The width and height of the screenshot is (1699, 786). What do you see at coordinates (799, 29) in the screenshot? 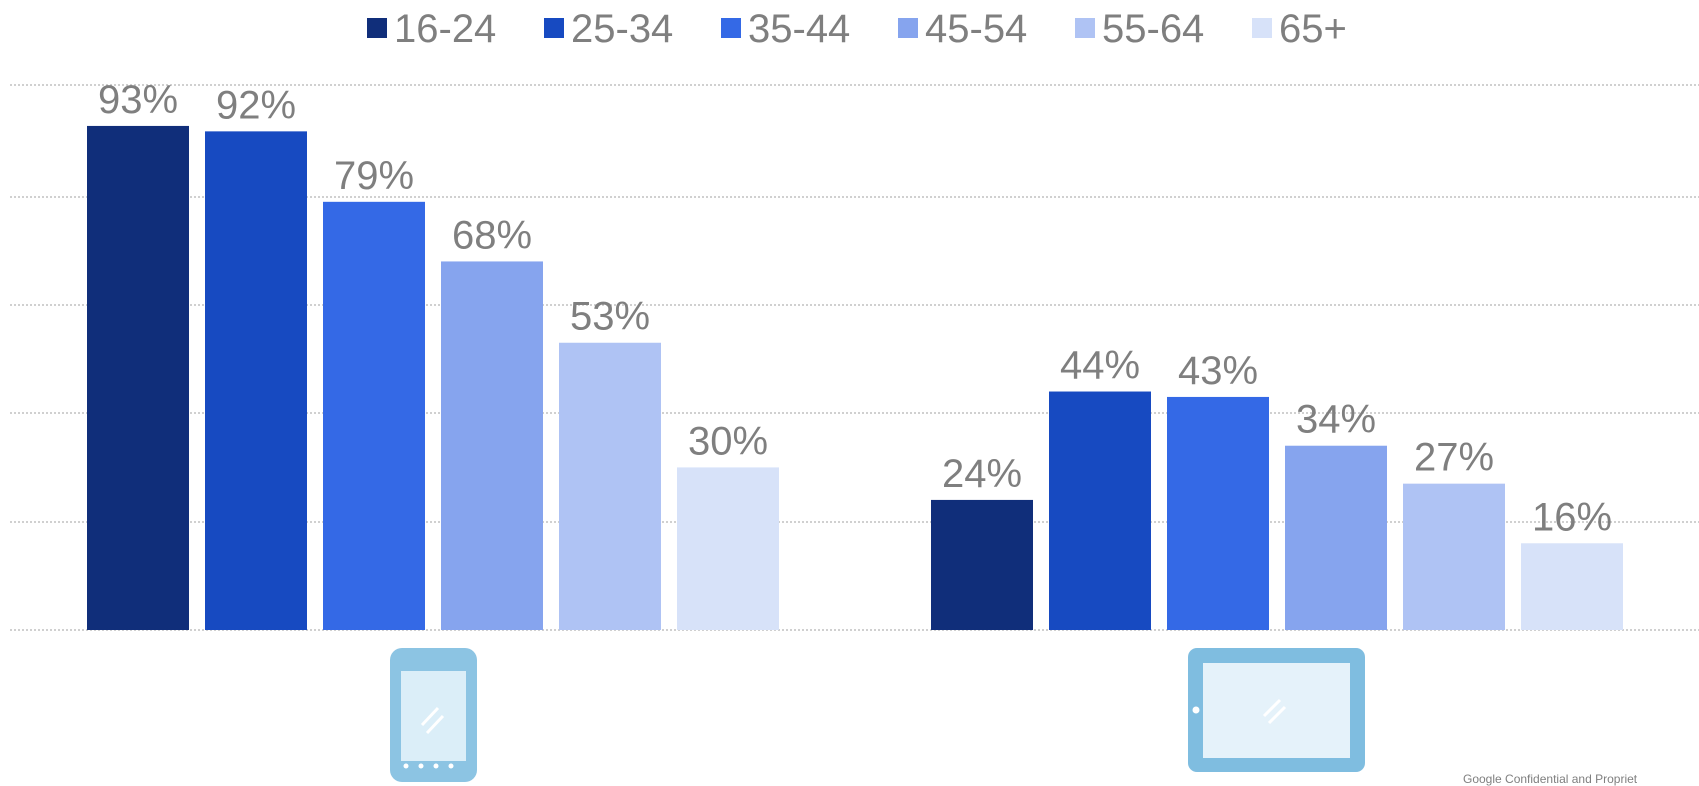
I see `legend-label: 35-44` at bounding box center [799, 29].